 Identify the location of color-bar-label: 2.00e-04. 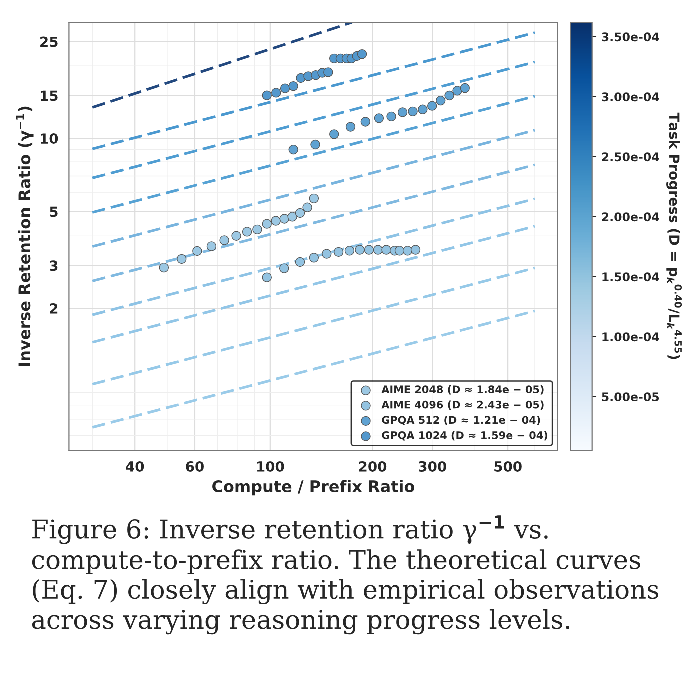
(631, 217).